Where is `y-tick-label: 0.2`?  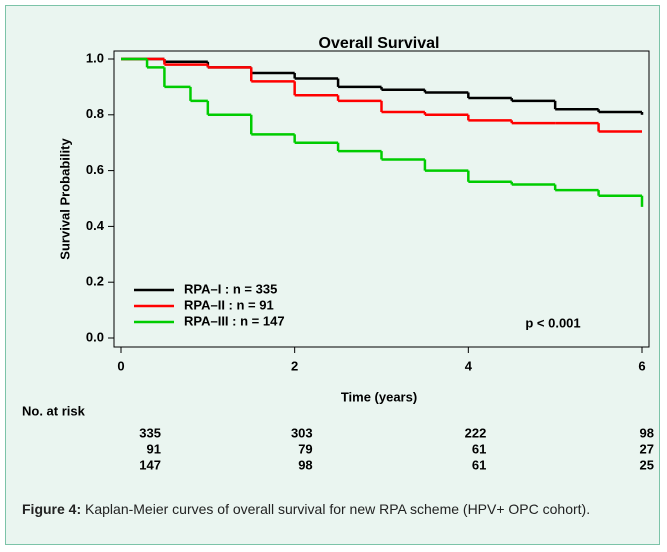 y-tick-label: 0.2 is located at coordinates (95, 281).